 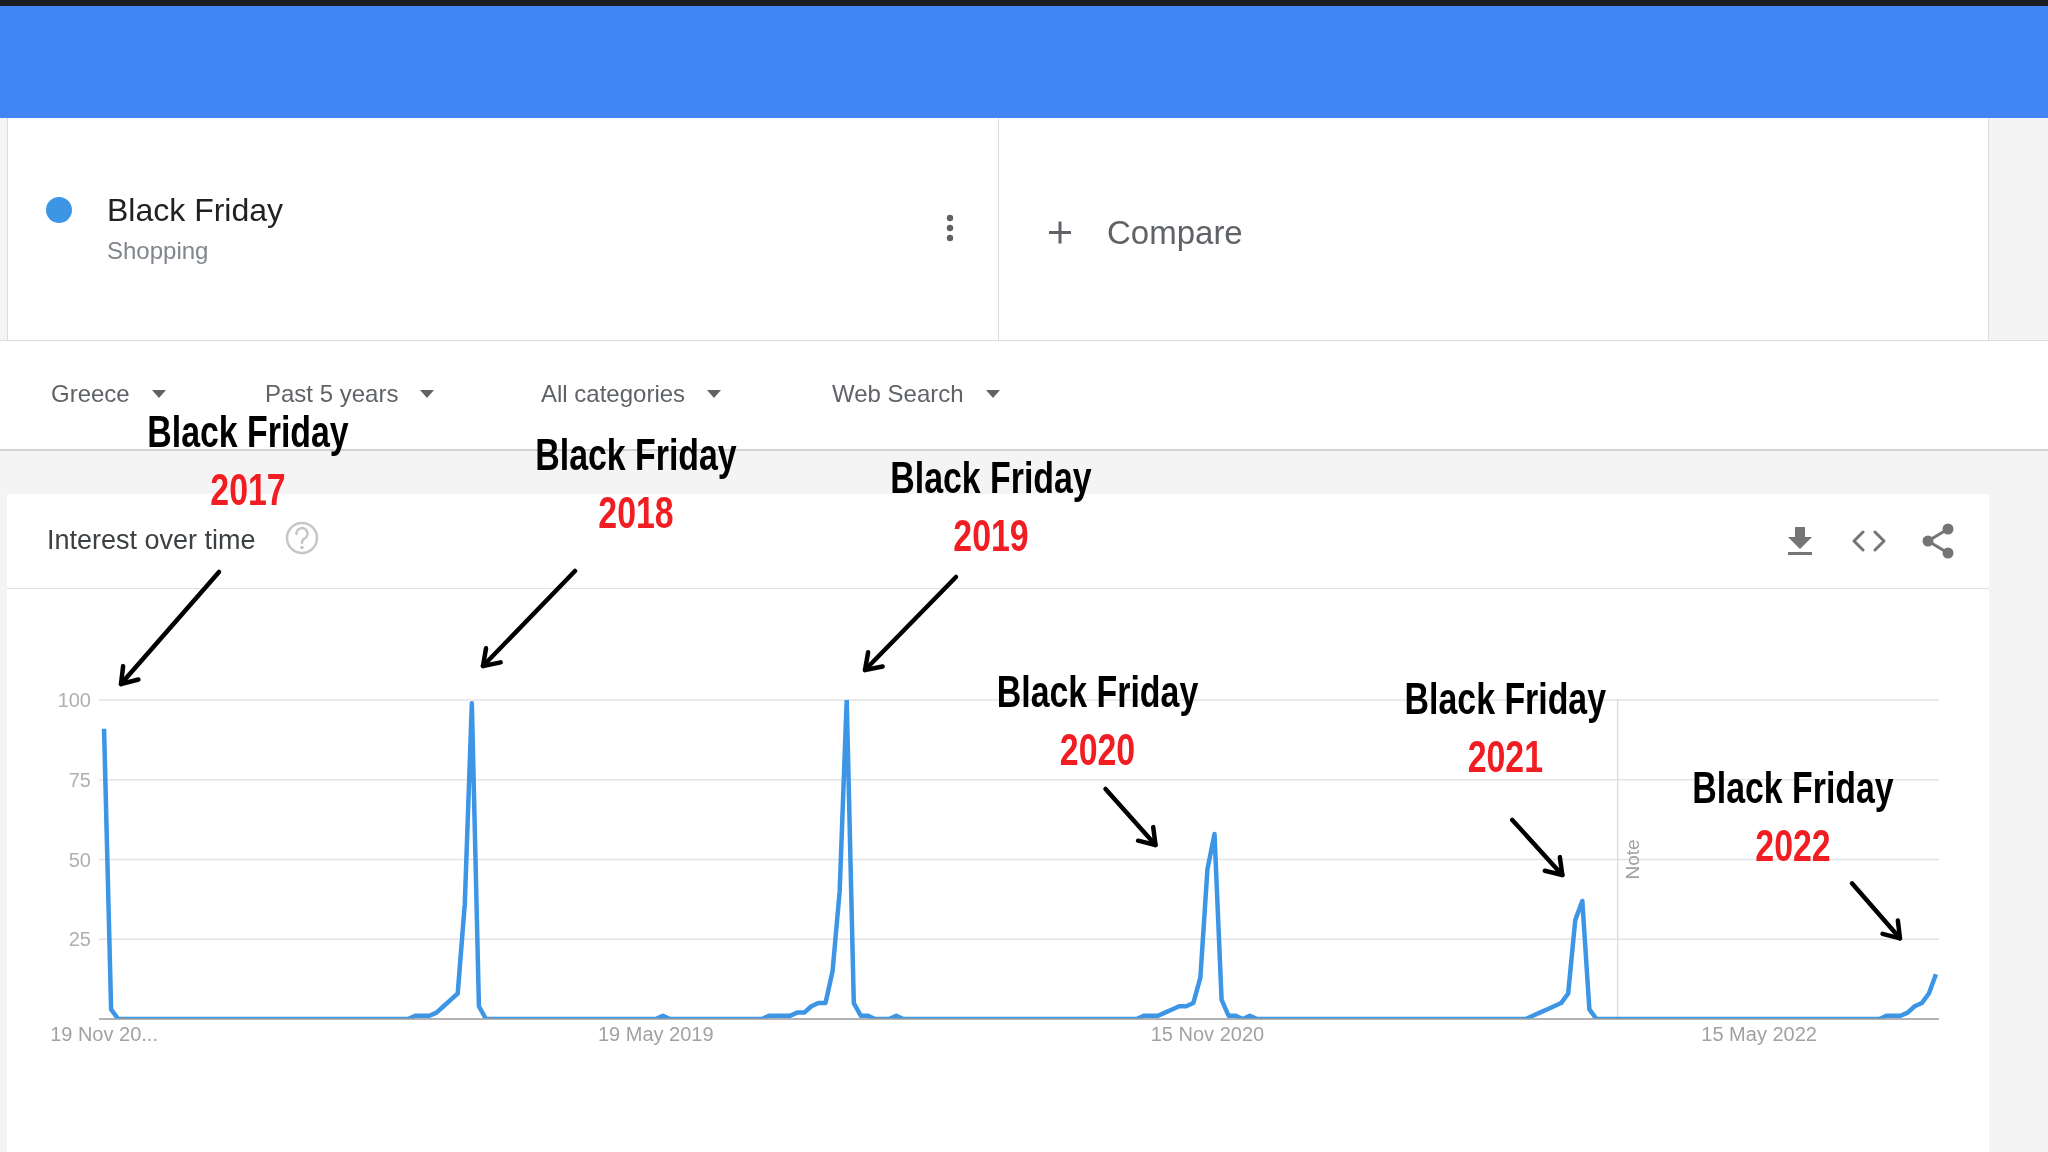 What do you see at coordinates (151, 539) in the screenshot?
I see `chart-title: Interest over time` at bounding box center [151, 539].